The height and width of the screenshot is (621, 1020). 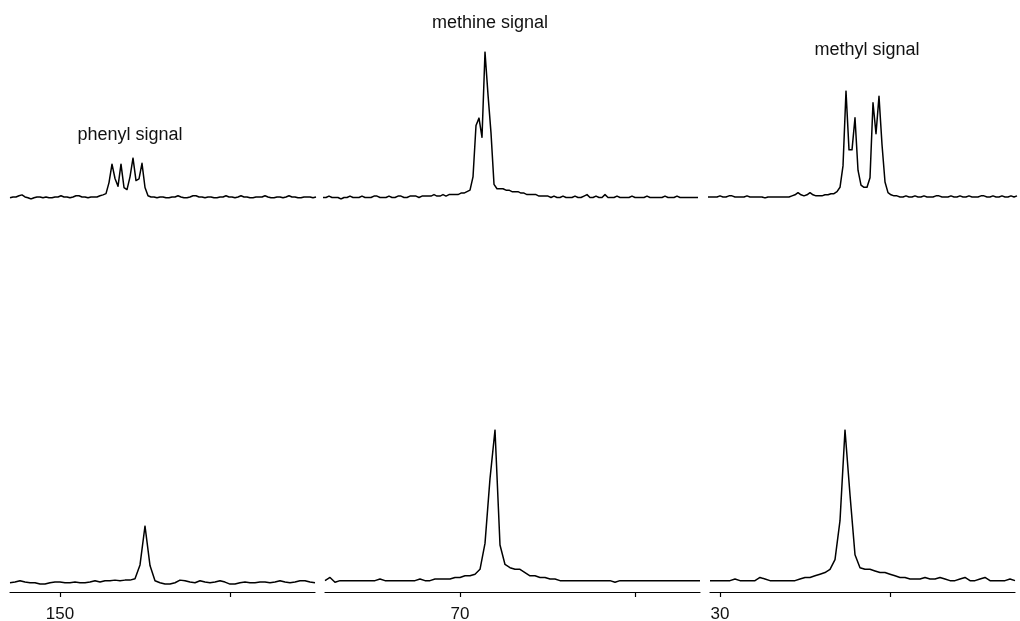 I want to click on text: 150, so click(x=60, y=612).